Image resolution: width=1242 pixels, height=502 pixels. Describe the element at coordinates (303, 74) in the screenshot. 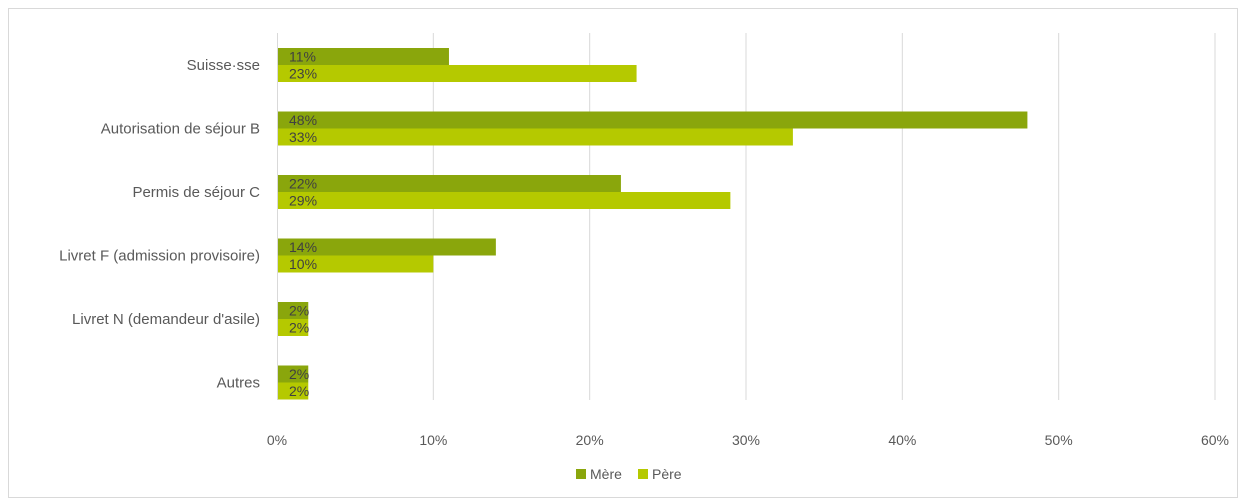

I see `bar-value-label: 23%` at that location.